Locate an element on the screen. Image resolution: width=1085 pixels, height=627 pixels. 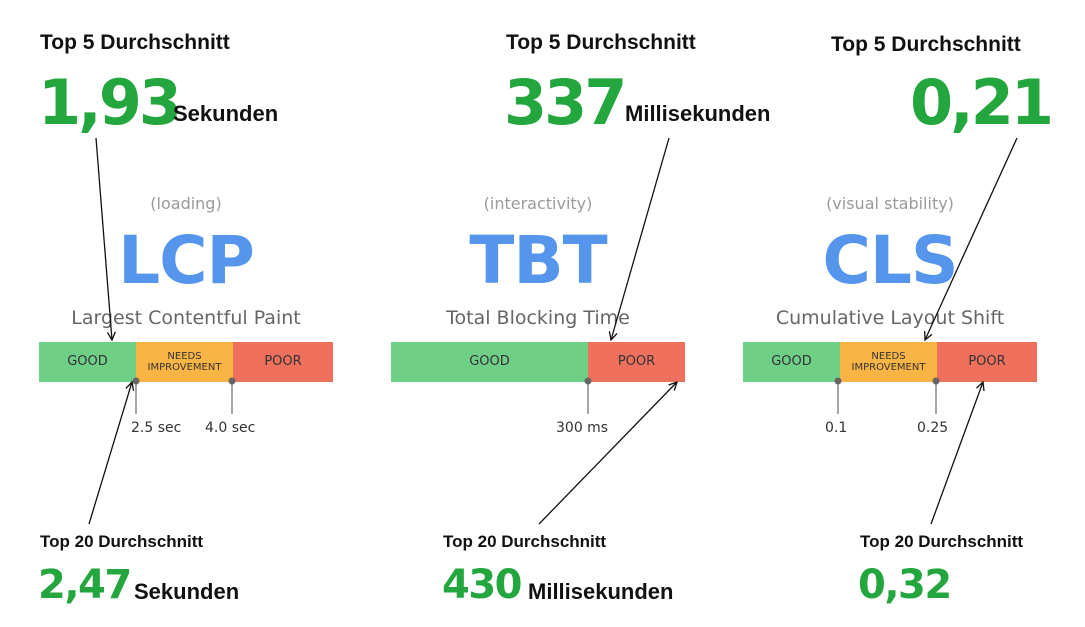
threshold-label: 0.1 is located at coordinates (836, 428).